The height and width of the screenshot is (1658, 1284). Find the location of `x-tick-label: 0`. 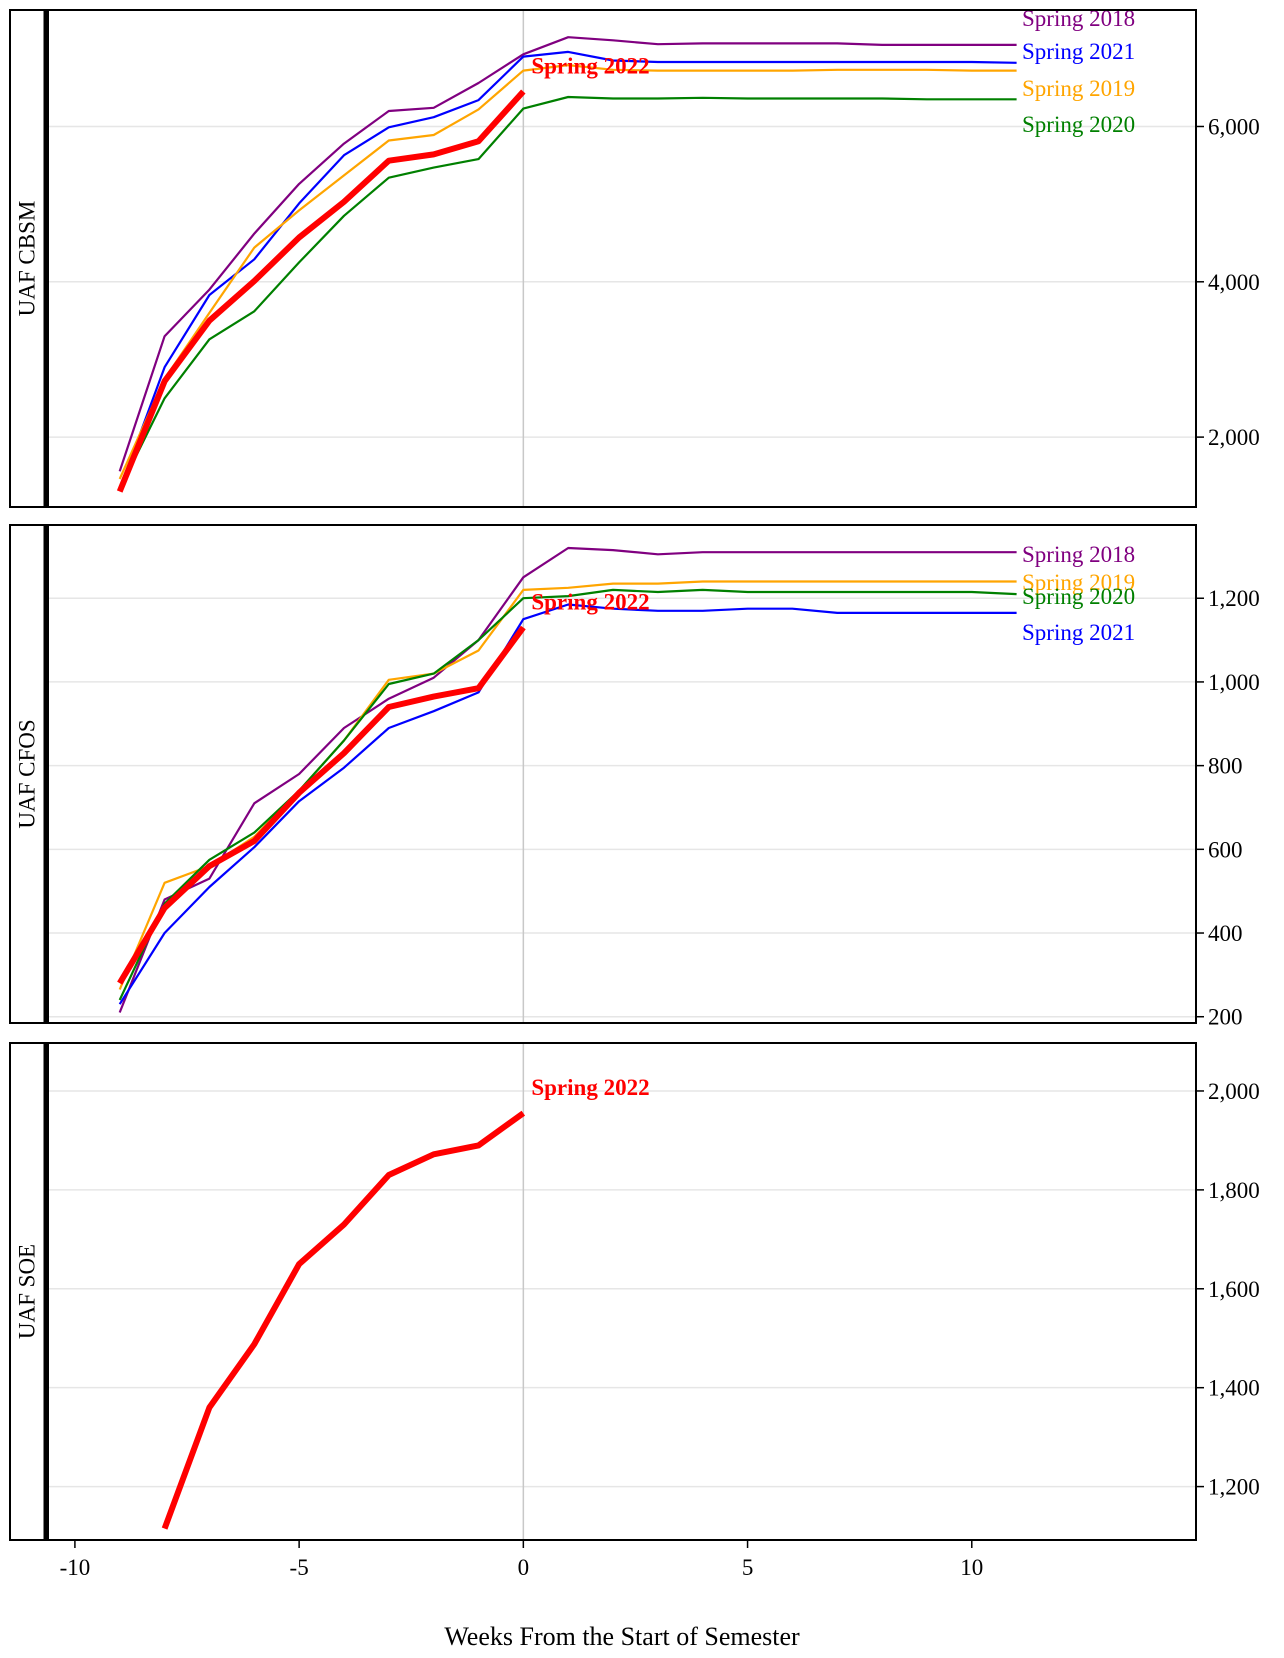

x-tick-label: 0 is located at coordinates (524, 1567).